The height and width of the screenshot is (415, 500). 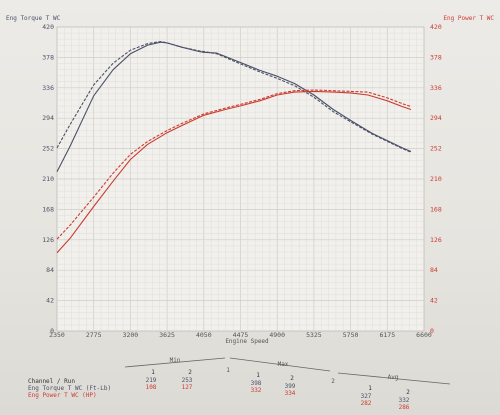 I want to click on x-tick-label: 4900, so click(x=277, y=335).